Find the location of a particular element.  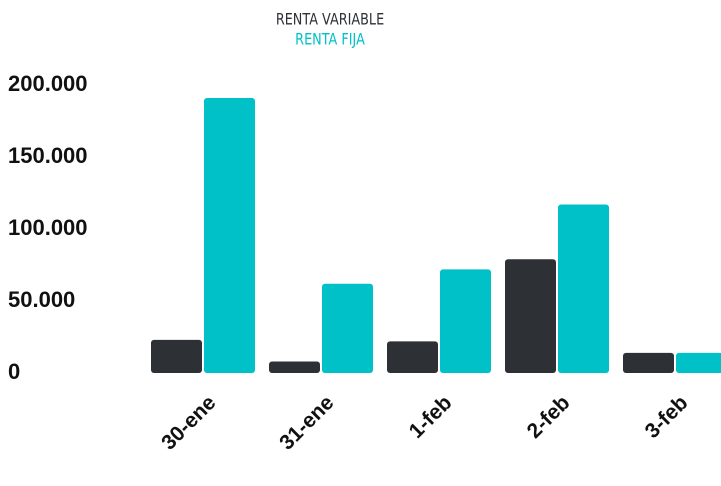

y-tick-label: 0 is located at coordinates (14, 371).